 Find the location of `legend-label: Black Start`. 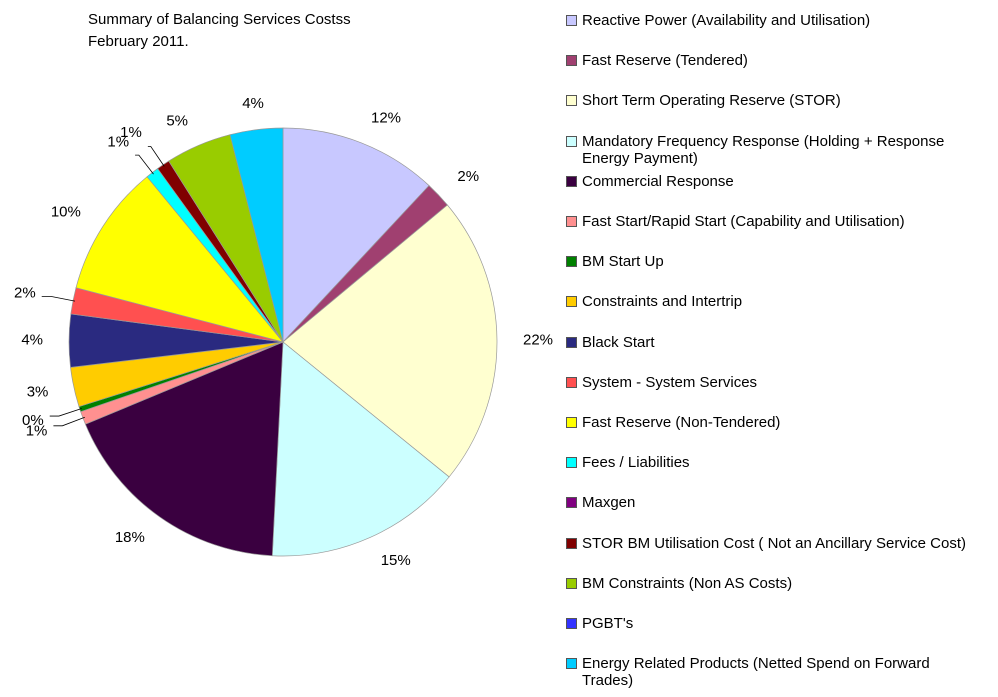

legend-label: Black Start is located at coordinates (618, 342).